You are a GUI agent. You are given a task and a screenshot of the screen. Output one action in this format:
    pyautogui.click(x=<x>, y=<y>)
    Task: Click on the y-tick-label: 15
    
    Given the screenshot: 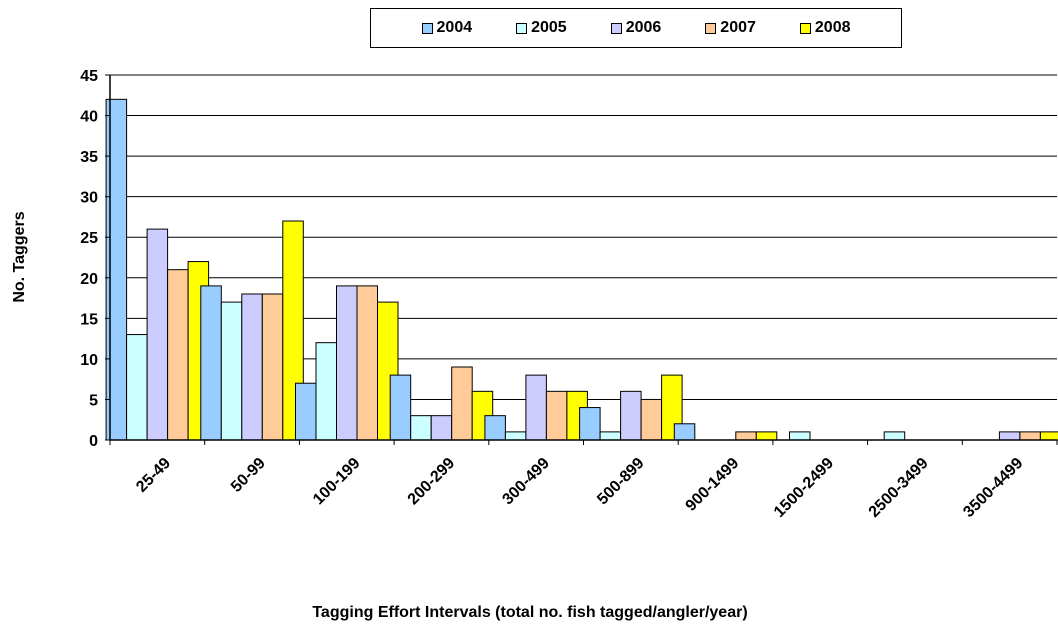 What is the action you would take?
    pyautogui.click(x=89, y=319)
    